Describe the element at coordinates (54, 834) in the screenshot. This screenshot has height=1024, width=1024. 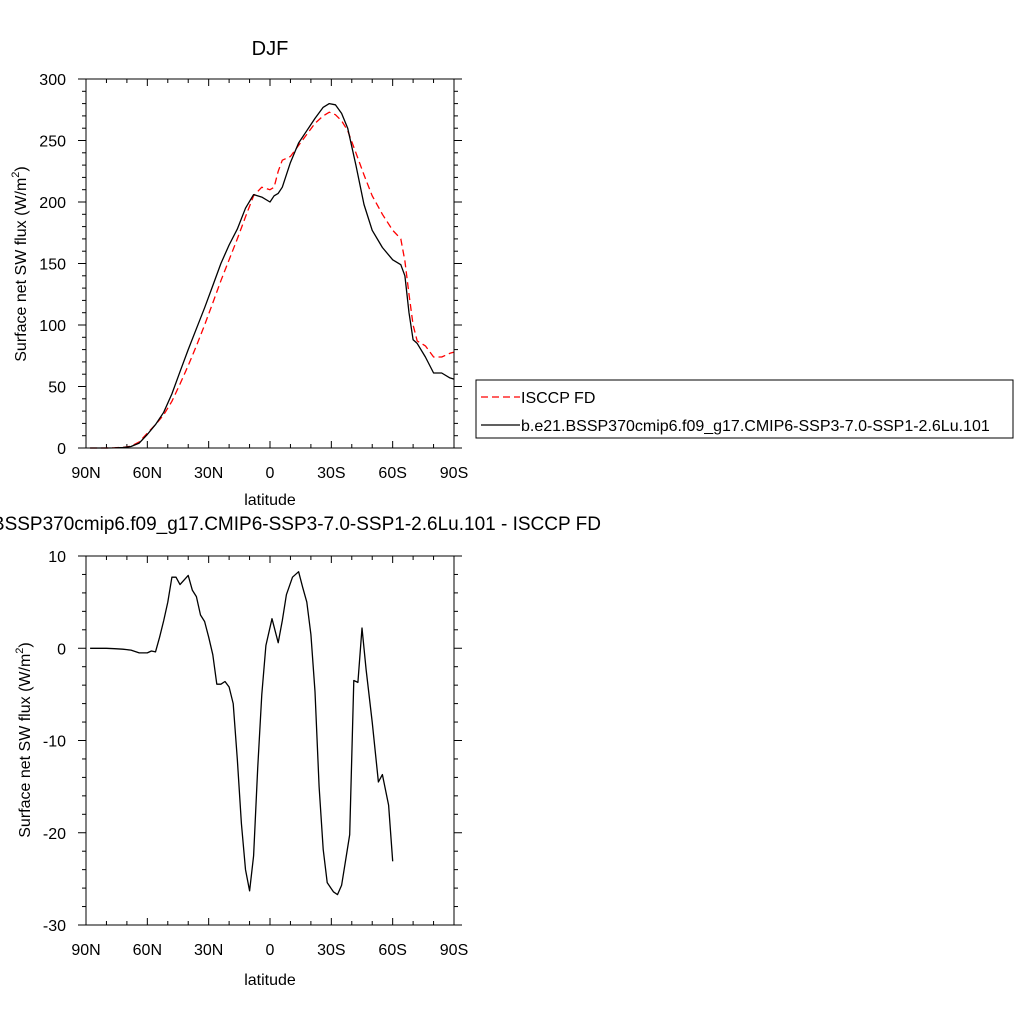
I see `bottom-y-tick-label: -20` at that location.